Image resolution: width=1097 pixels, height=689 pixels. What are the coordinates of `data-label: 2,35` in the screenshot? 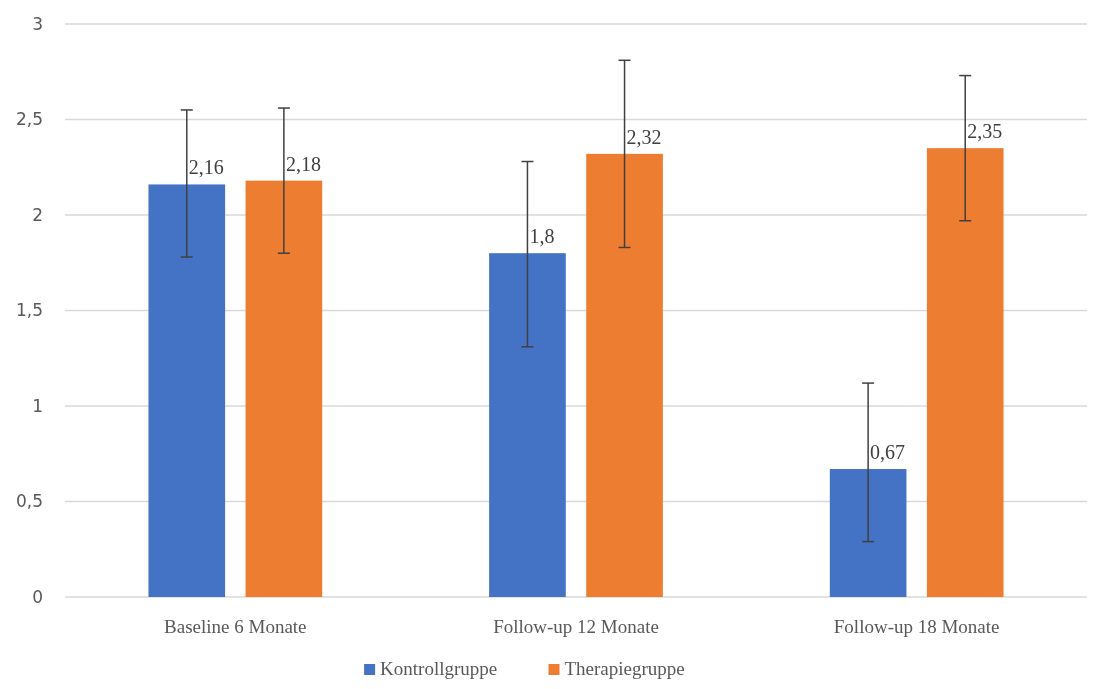 It's located at (985, 131).